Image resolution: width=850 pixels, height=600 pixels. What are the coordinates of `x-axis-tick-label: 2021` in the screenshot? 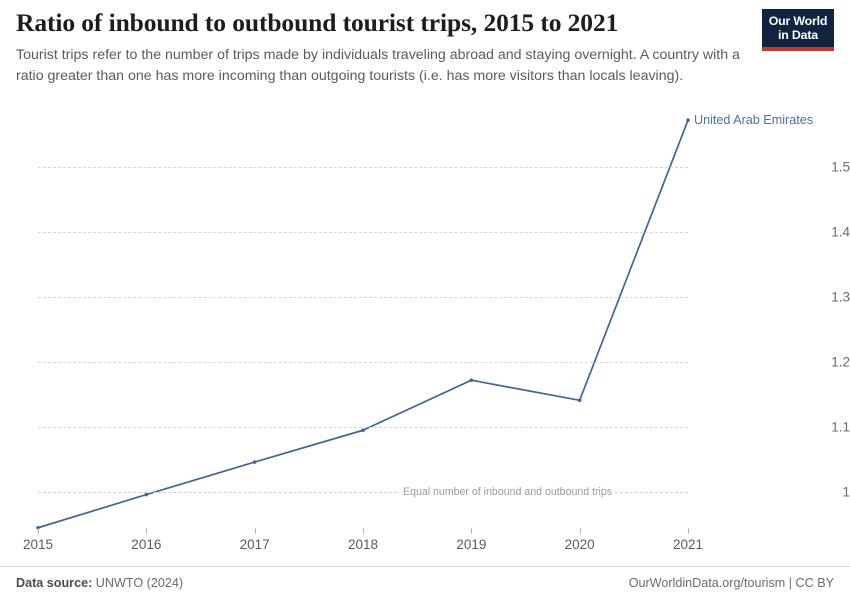 It's located at (688, 544).